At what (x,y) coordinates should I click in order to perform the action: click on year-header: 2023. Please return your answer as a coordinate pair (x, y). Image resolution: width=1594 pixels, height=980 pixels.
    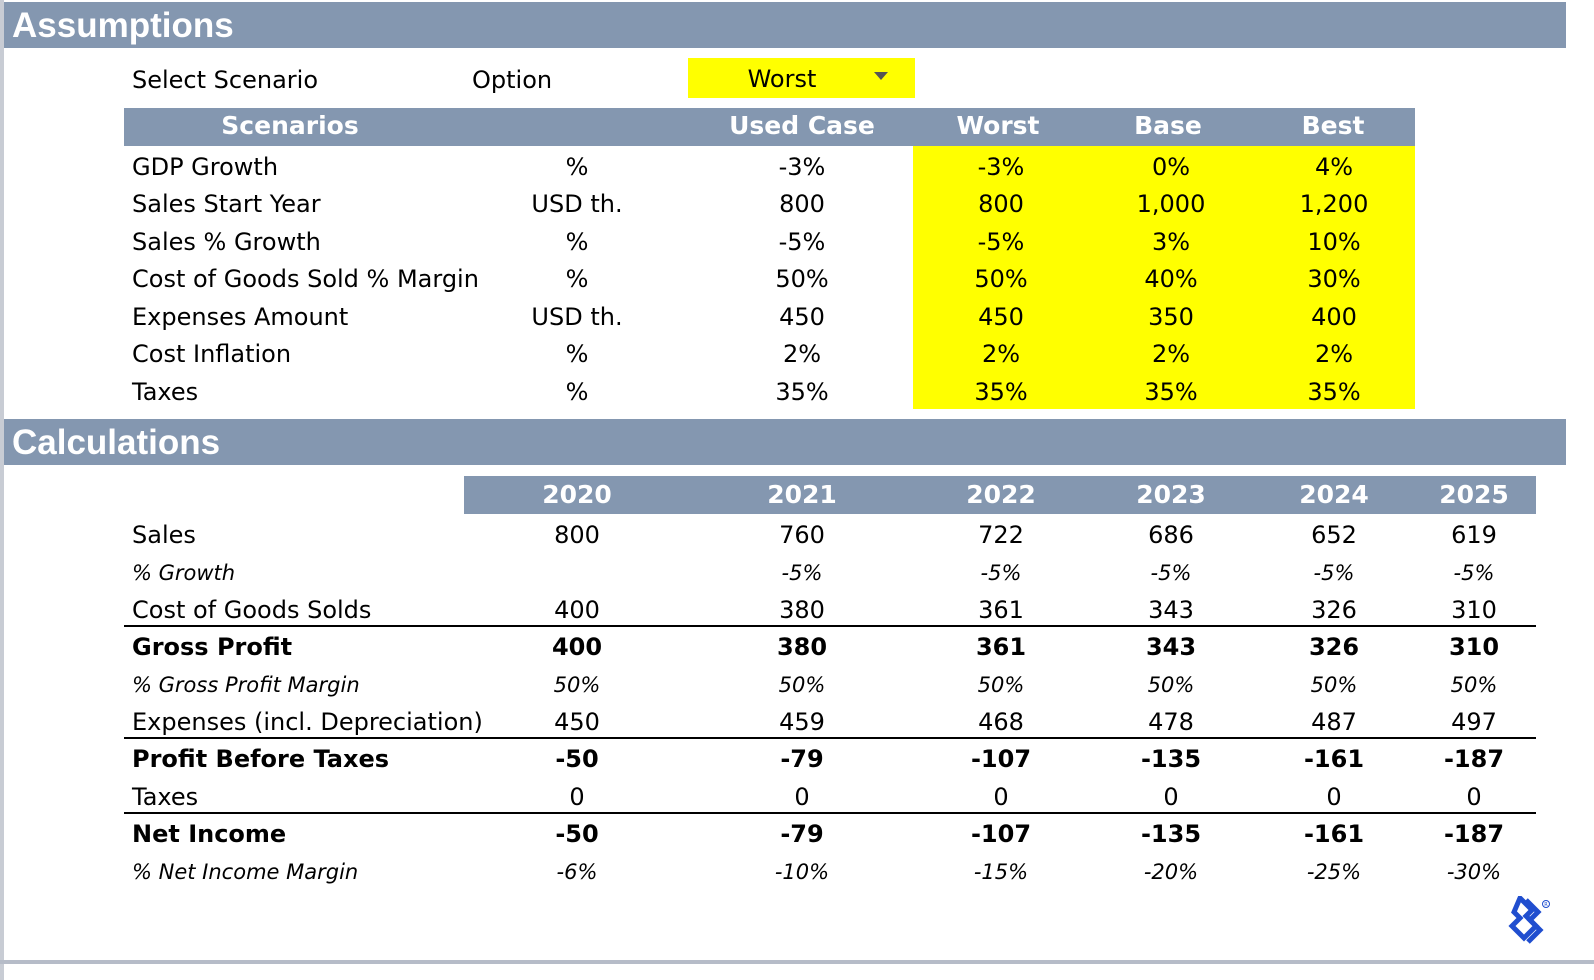
    Looking at the image, I should click on (1171, 494).